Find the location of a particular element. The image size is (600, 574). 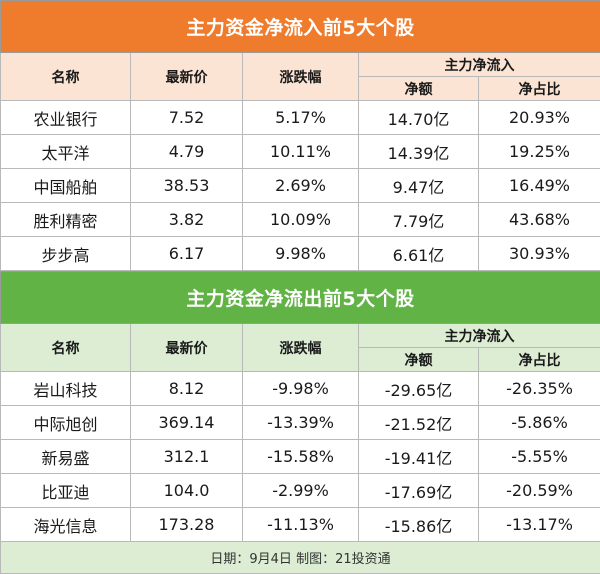

stock-name: 太平洋 is located at coordinates (66, 152).